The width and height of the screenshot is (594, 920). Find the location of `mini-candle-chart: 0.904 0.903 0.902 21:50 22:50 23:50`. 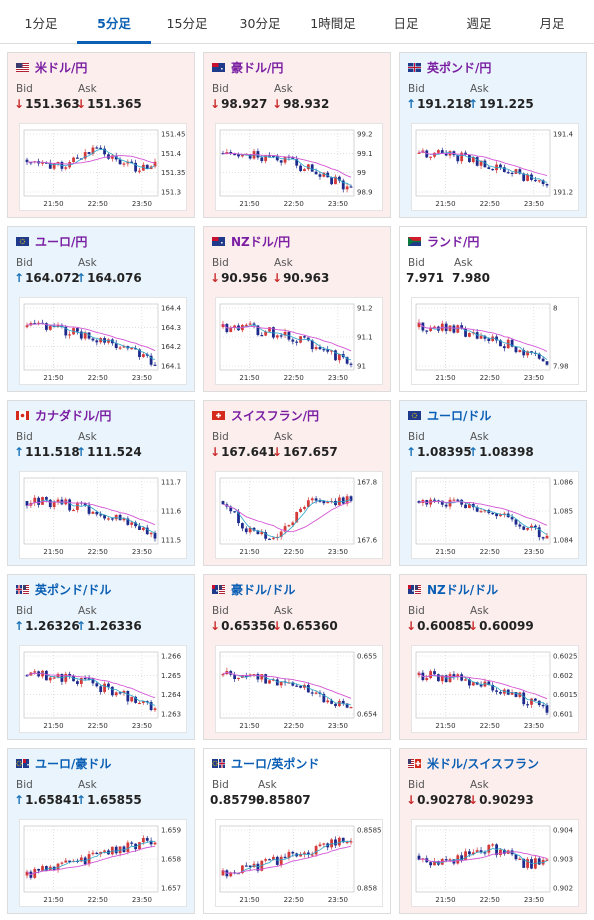

mini-candle-chart: 0.904 0.903 0.902 21:50 22:50 23:50 is located at coordinates (495, 863).